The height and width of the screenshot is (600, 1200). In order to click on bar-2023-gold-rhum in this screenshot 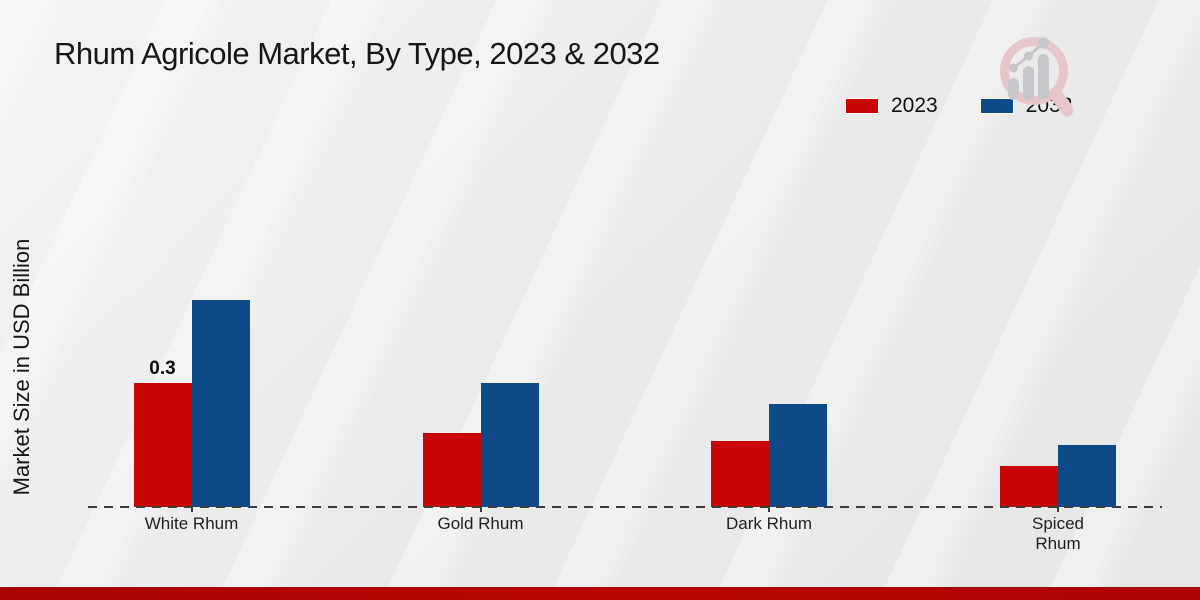, I will do `click(451, 470)`.